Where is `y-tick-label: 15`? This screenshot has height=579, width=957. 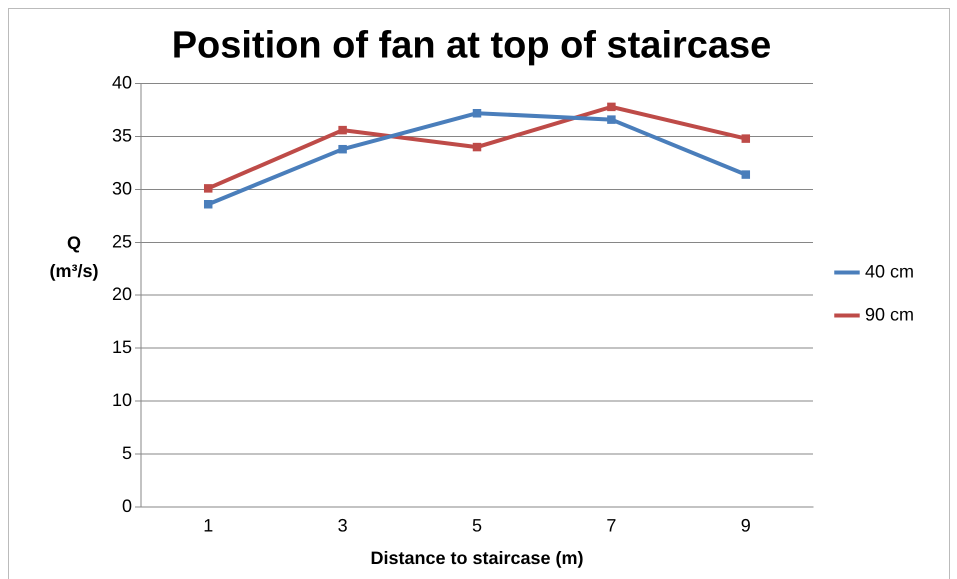
y-tick-label: 15 is located at coordinates (122, 347).